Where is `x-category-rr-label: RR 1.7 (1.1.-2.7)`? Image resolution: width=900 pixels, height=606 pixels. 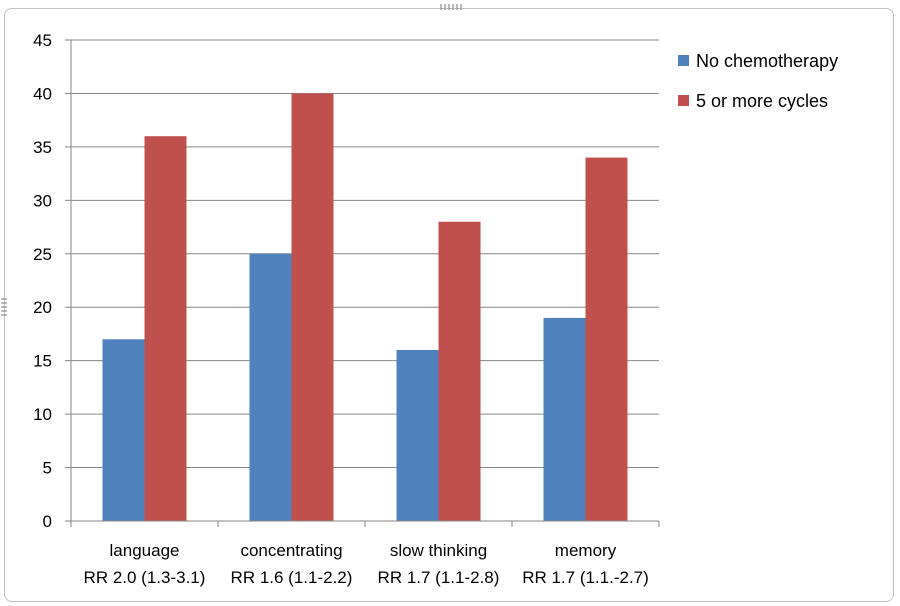
x-category-rr-label: RR 1.7 (1.1.-2.7) is located at coordinates (585, 577).